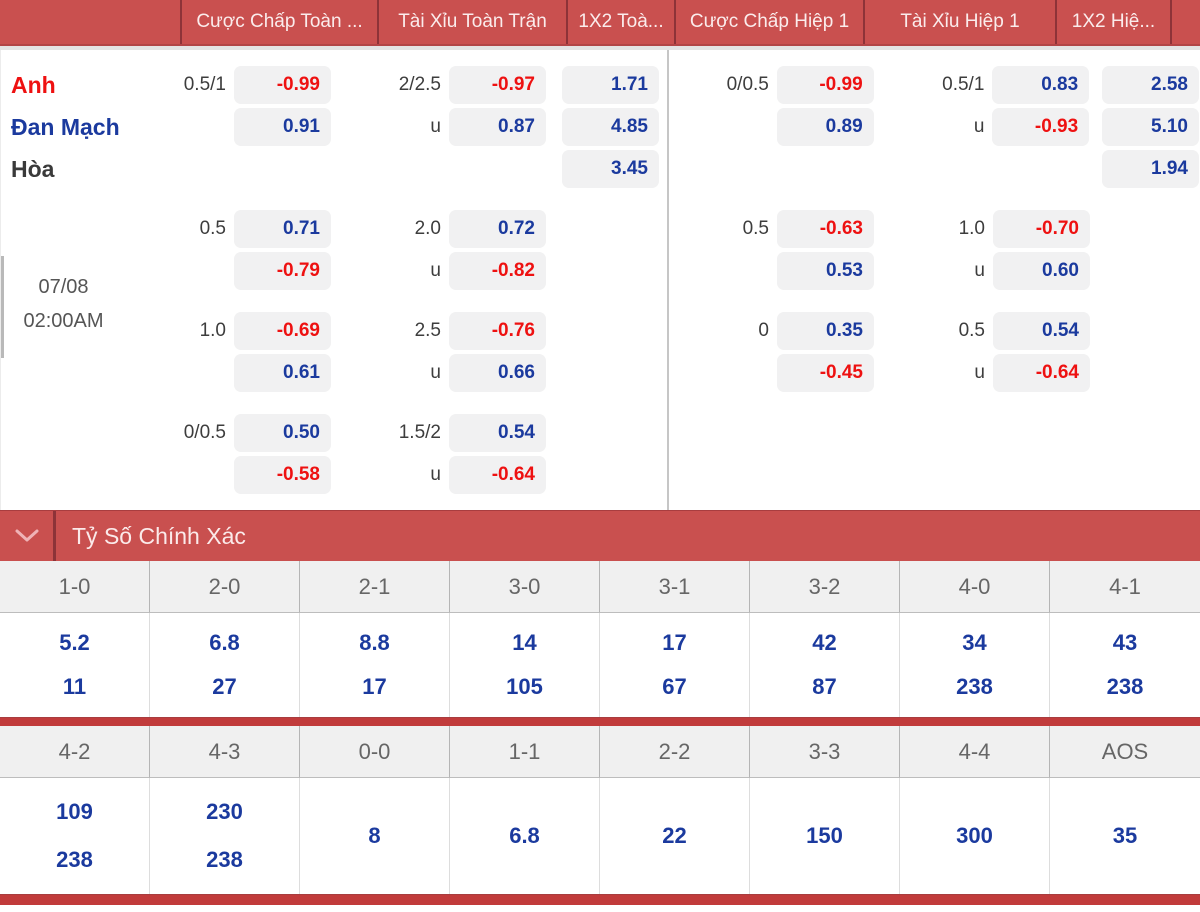  Describe the element at coordinates (497, 271) in the screenshot. I see `odds-cell: -0.82` at that location.